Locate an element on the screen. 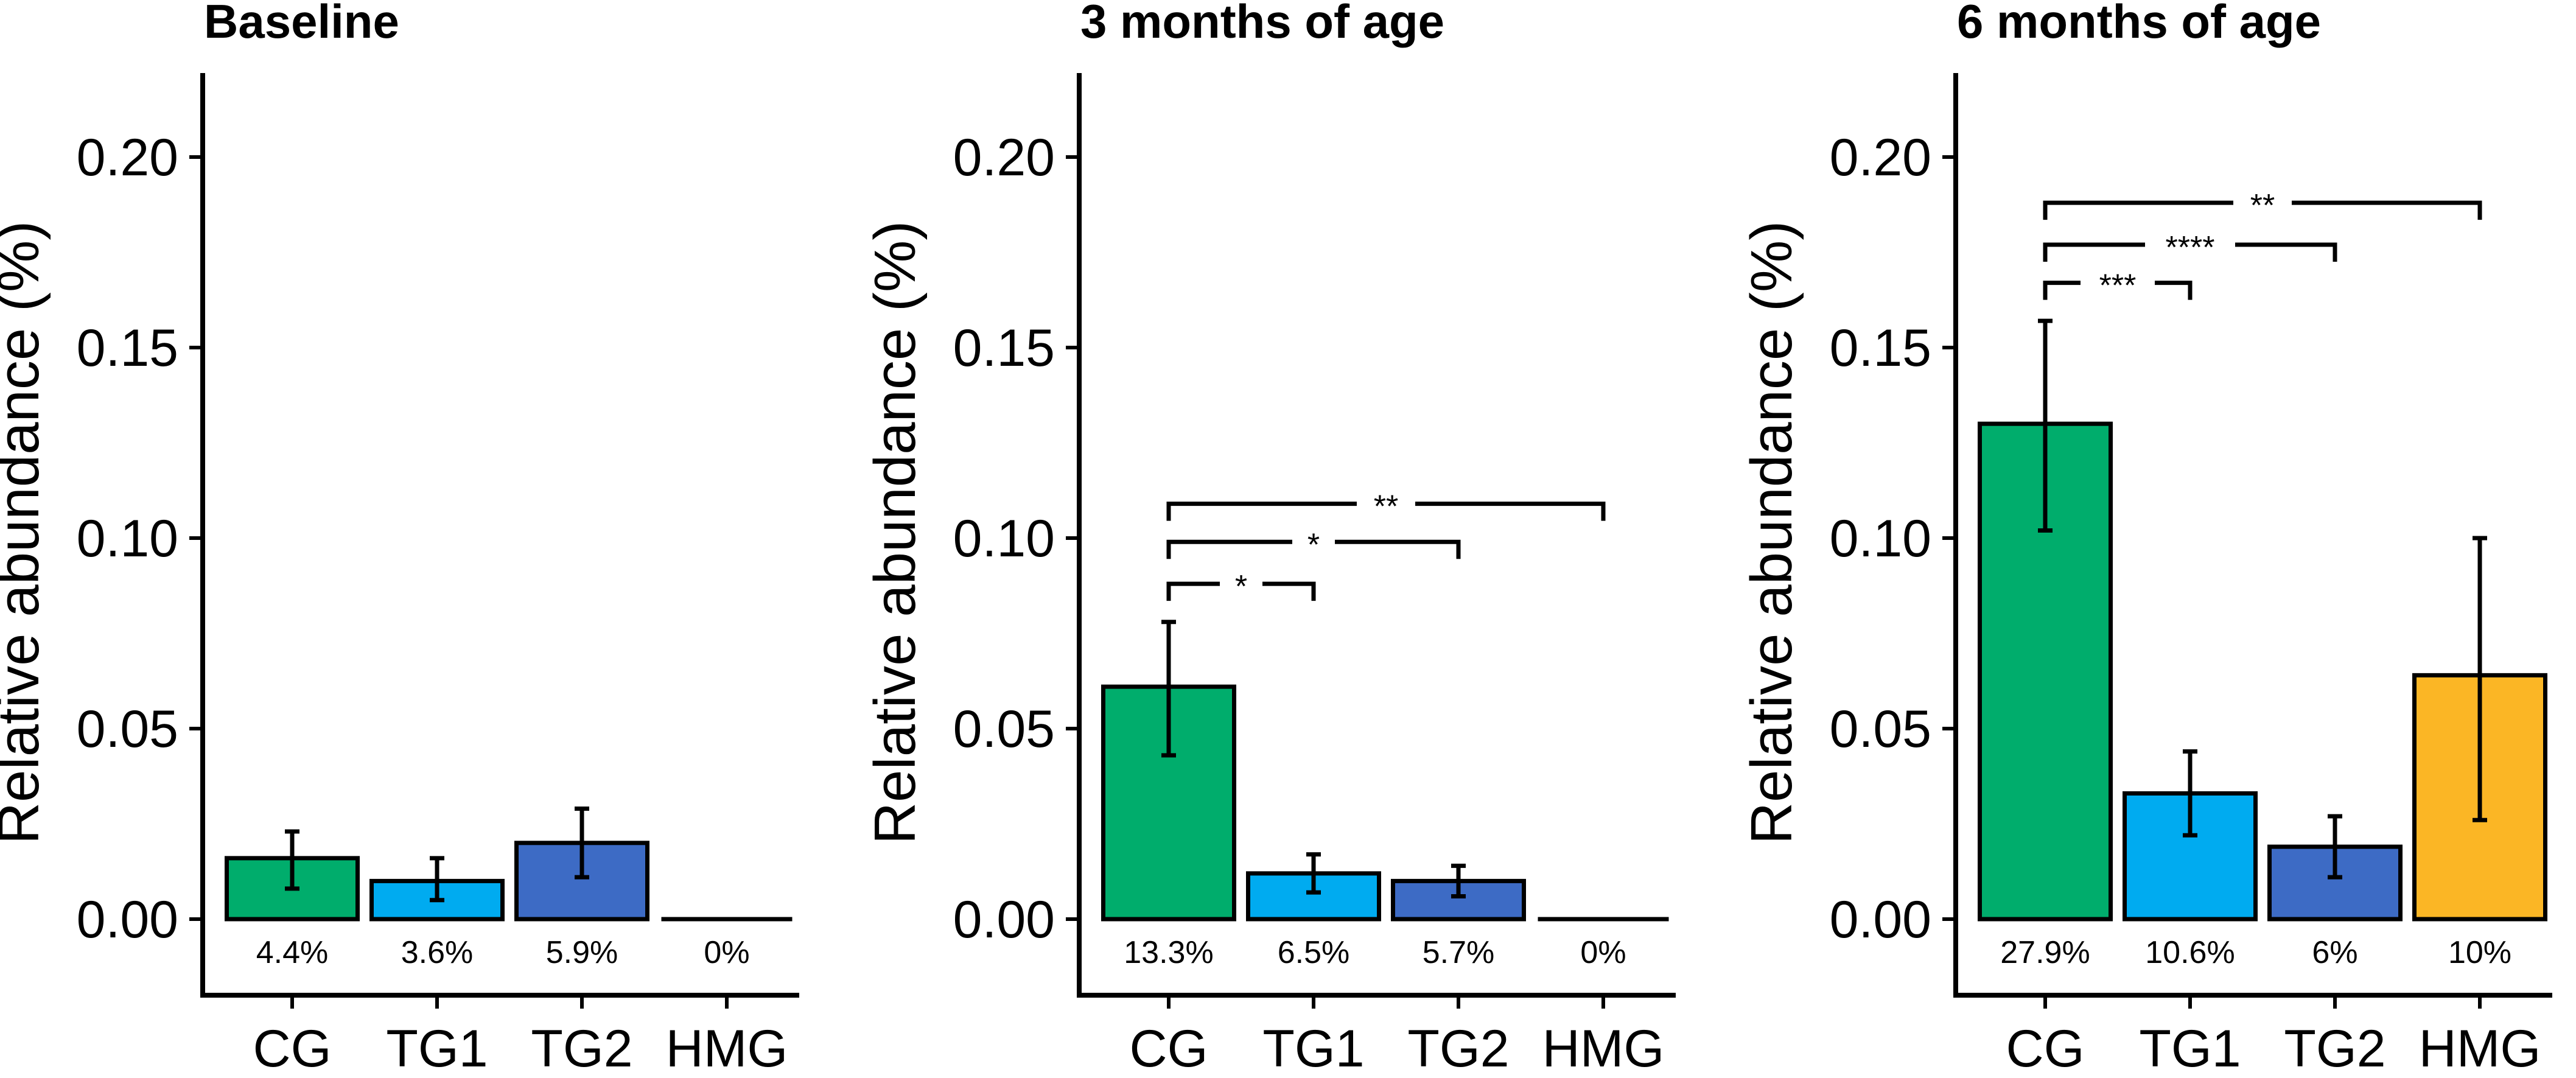 The image size is (2576, 1078). panel-title: Baseline is located at coordinates (301, 24).